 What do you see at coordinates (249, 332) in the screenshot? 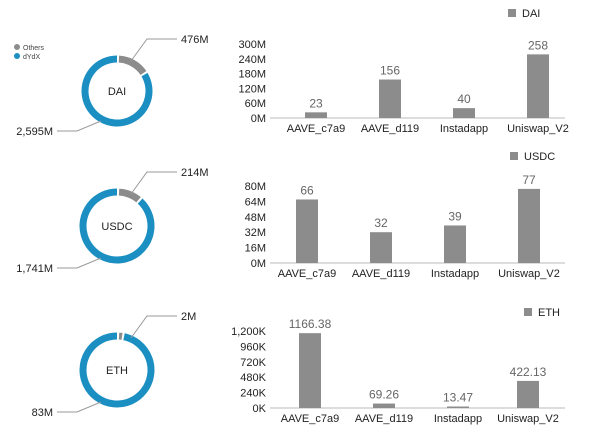
I see `y-tick-label: 1,200K` at bounding box center [249, 332].